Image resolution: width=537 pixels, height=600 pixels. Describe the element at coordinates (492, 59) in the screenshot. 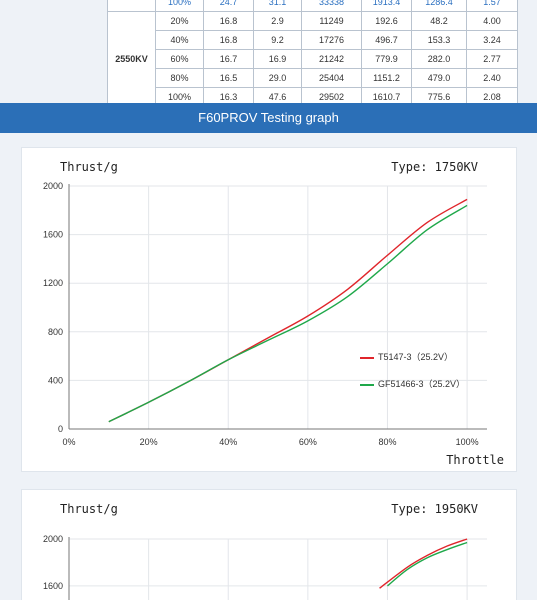

I see `table-cell: 2.77` at that location.